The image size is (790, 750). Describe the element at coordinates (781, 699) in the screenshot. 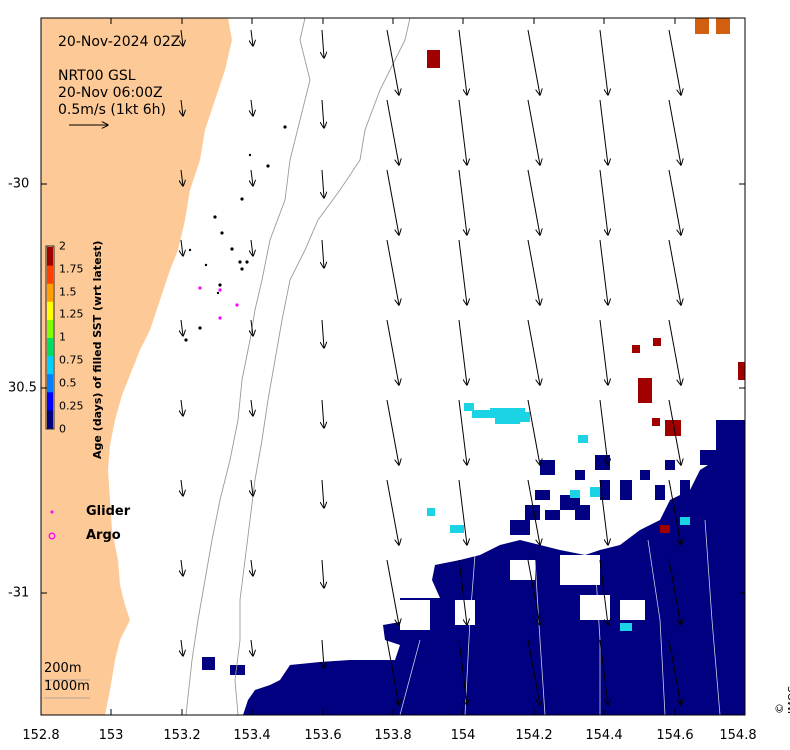

I see `imos-credit: © IMOS 23-Nov-2024 15:54 Hobart` at that location.